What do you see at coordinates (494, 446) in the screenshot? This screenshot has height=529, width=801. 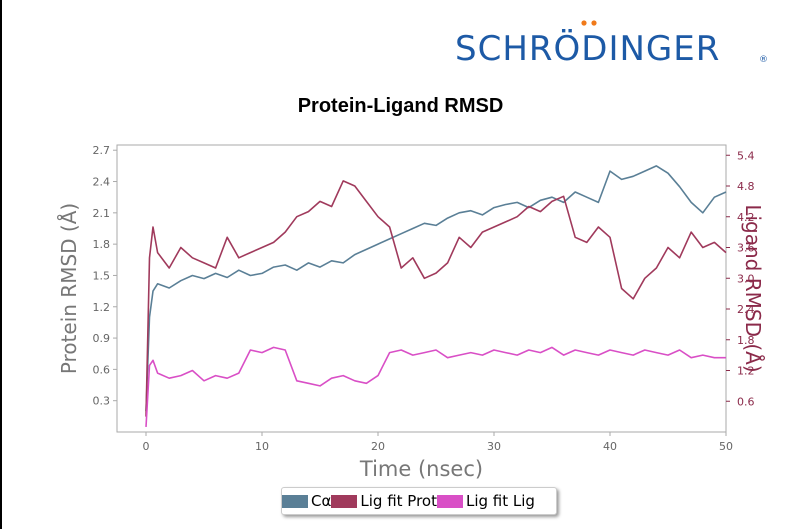 I see `x-tick-label: 30` at bounding box center [494, 446].